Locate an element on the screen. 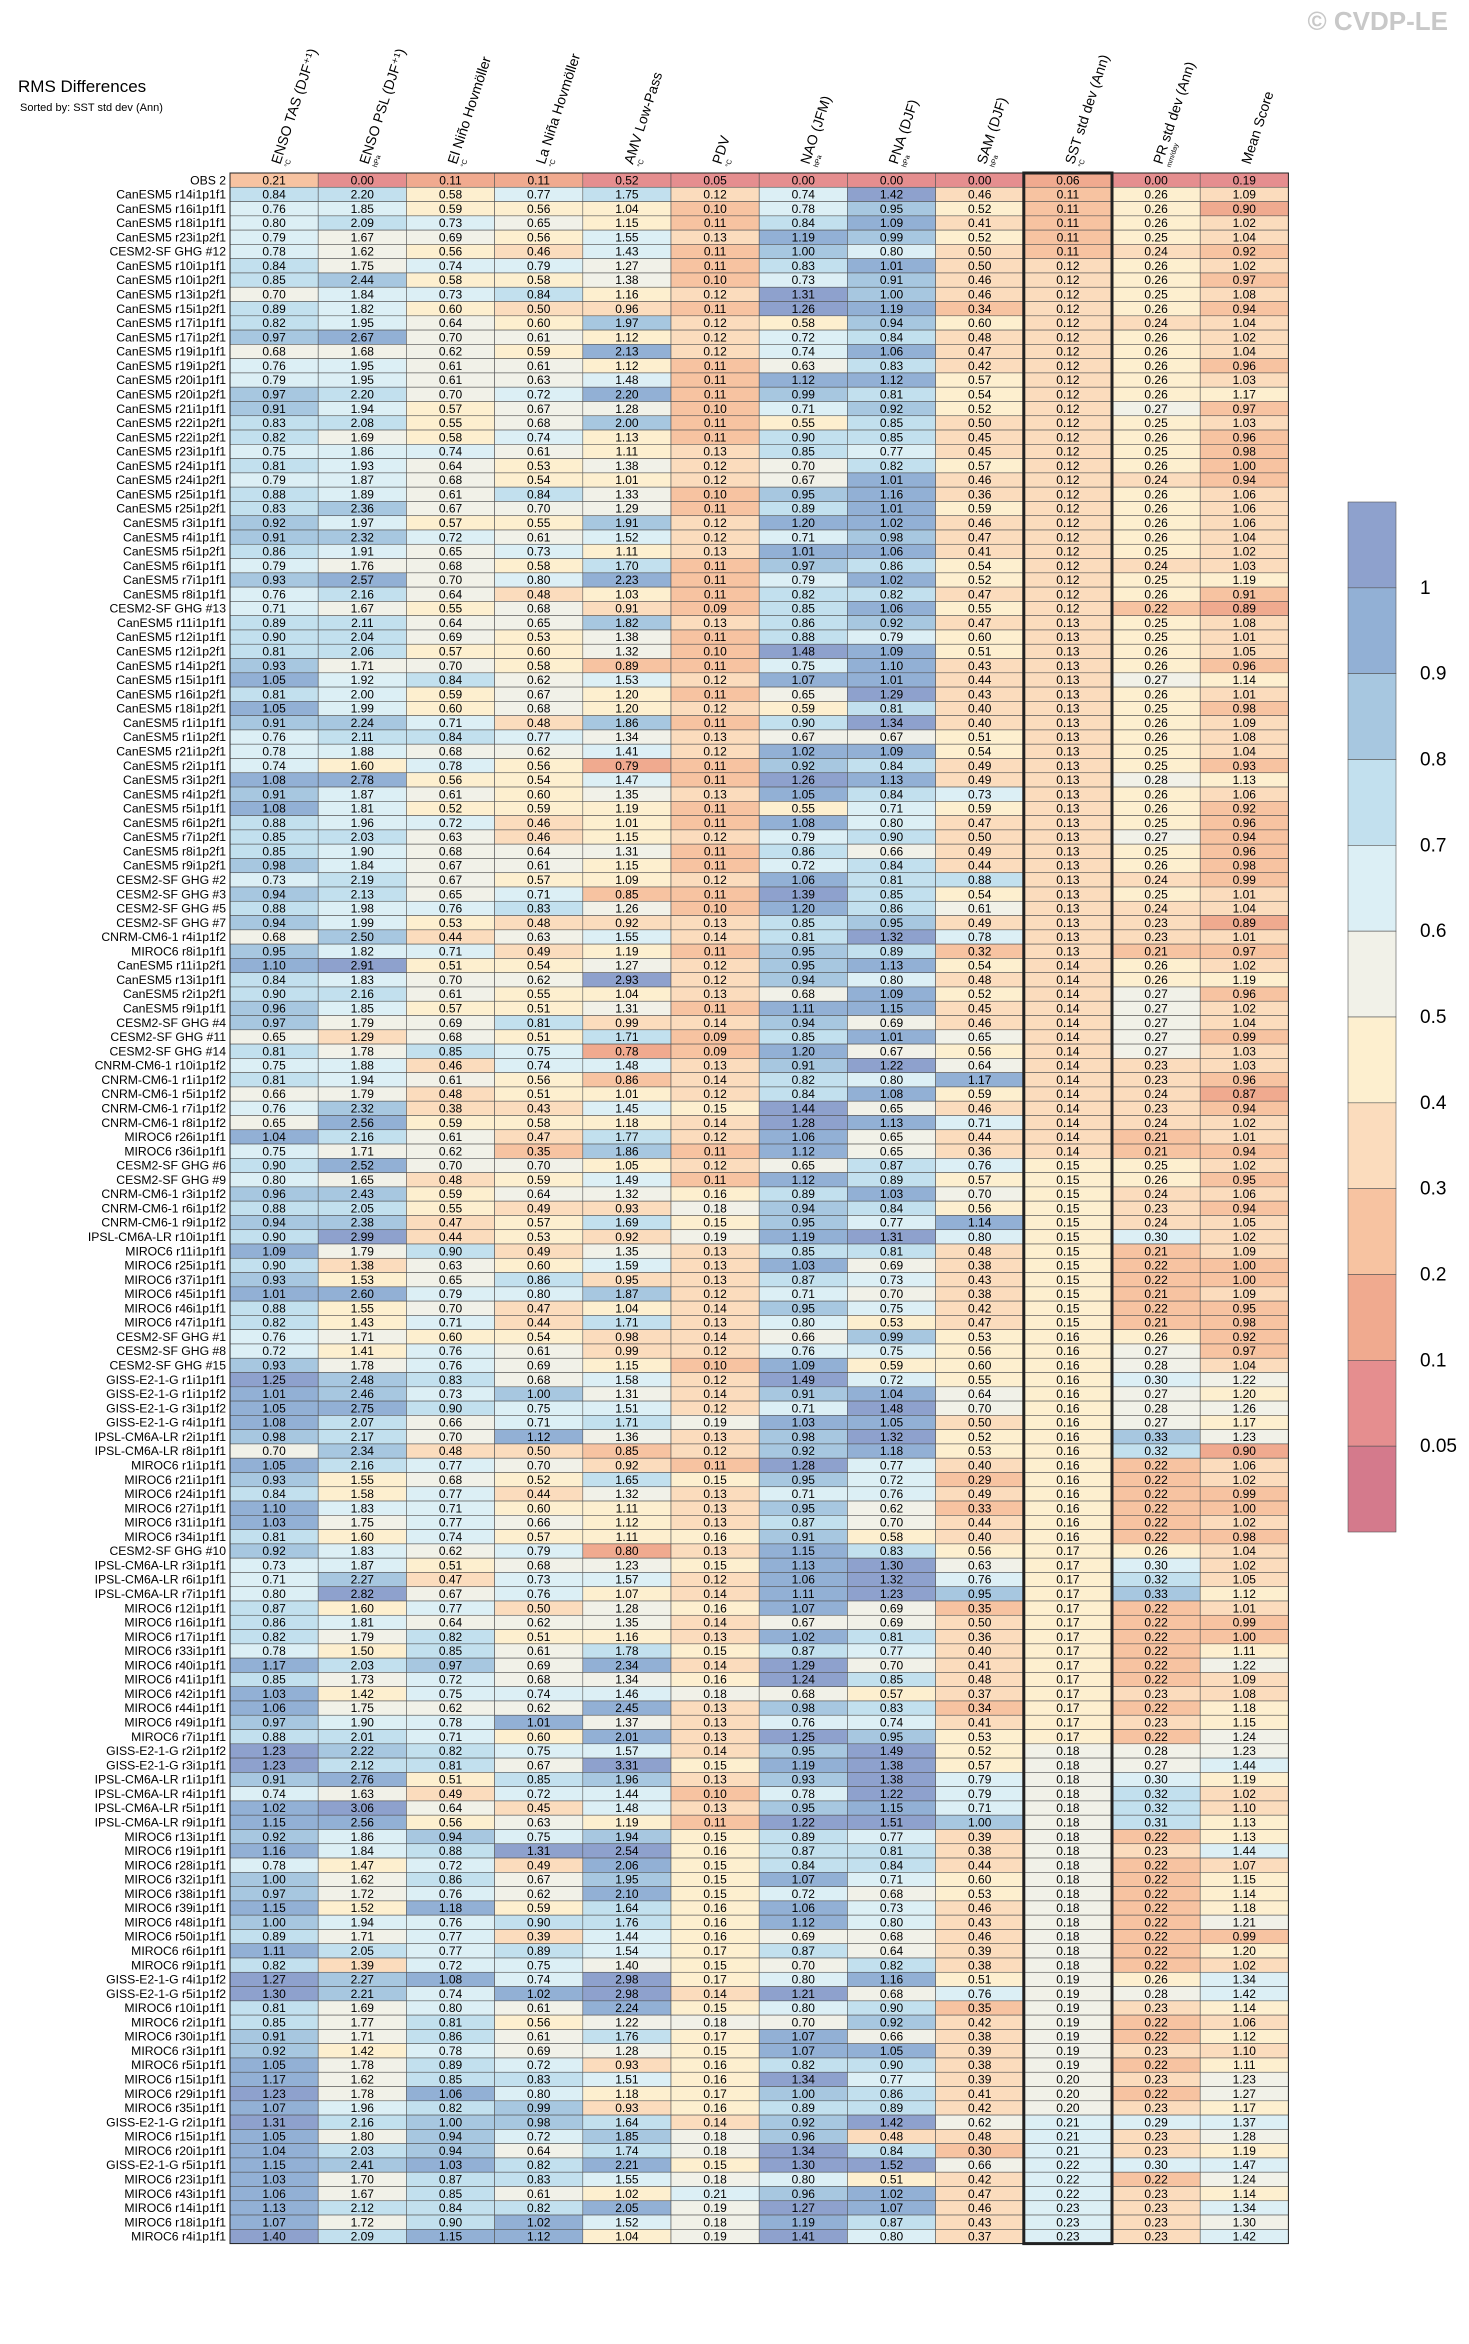 Image resolution: width=1469 pixels, height=2344 pixels. cell-value: 0.40 is located at coordinates (980, 1537).